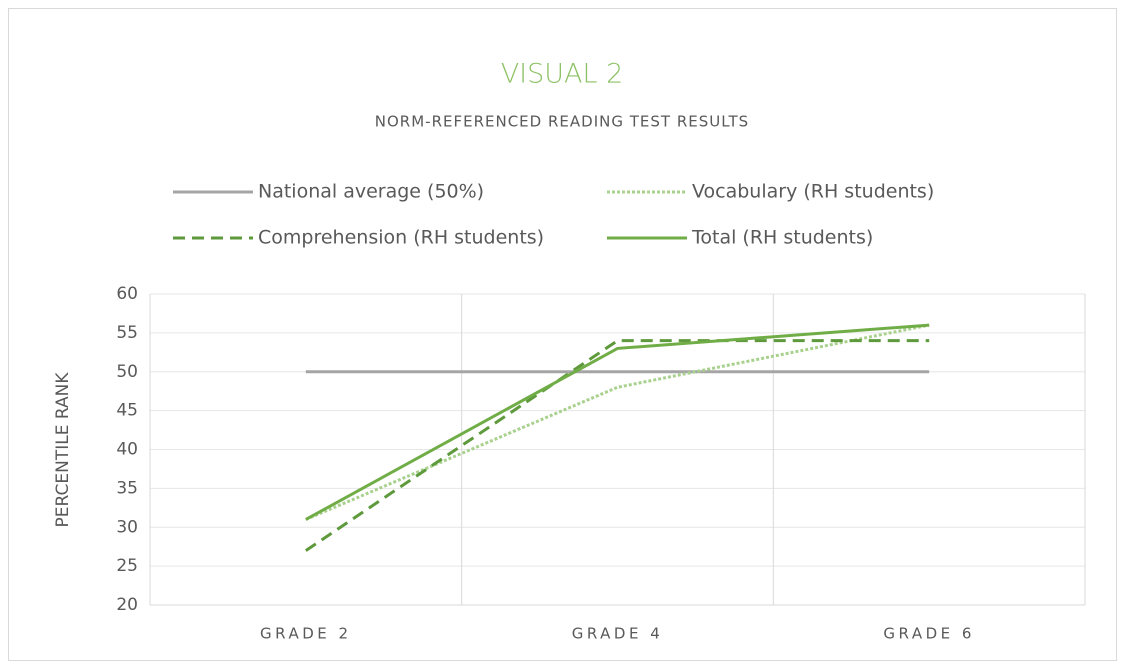 Image resolution: width=1125 pixels, height=667 pixels. I want to click on y-tick-label: 35, so click(127, 488).